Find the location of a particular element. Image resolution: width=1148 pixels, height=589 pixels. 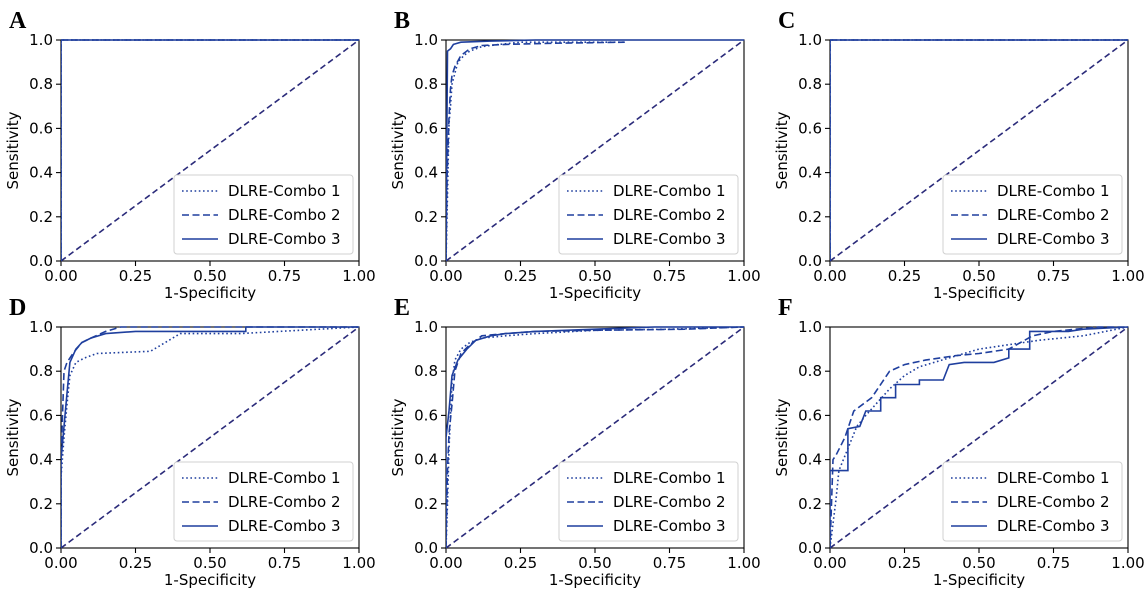

panel-letter-d: D is located at coordinates (17, 308).